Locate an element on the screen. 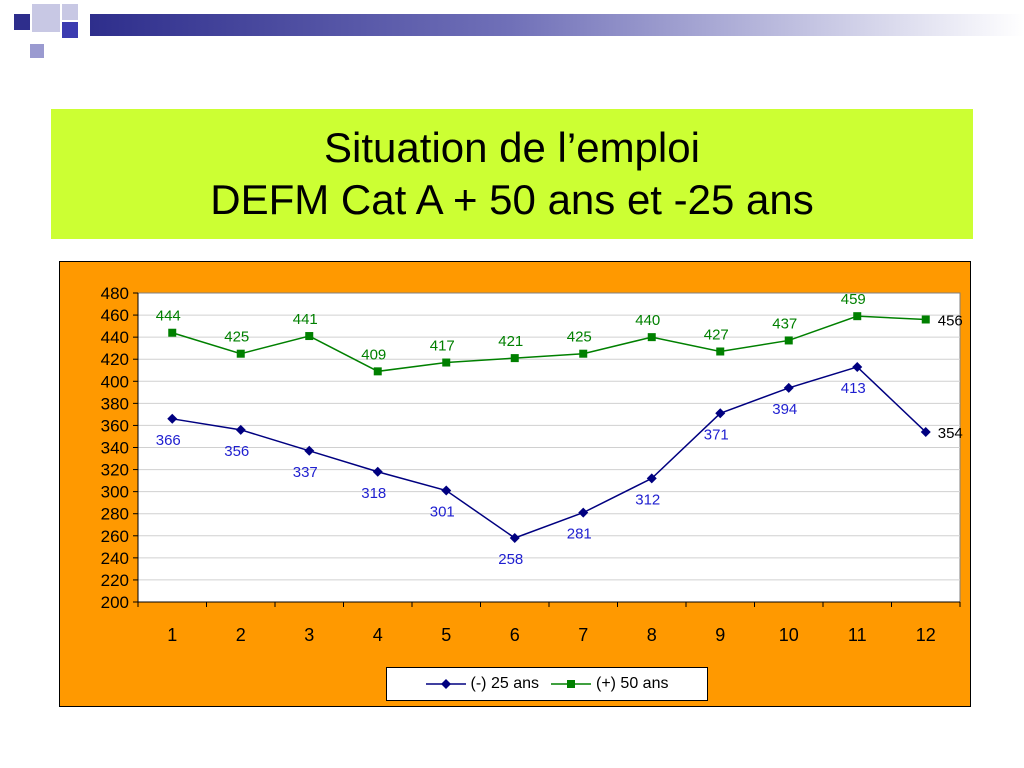 The width and height of the screenshot is (1024, 768). data-label-series-2: 456 is located at coordinates (950, 320).